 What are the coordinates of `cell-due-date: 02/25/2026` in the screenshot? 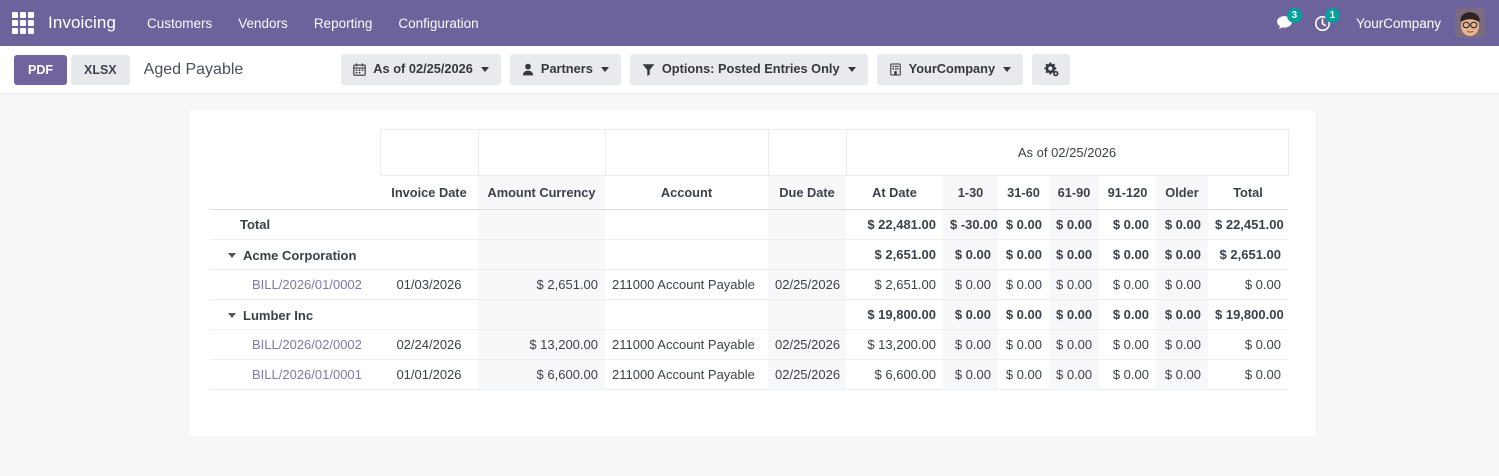 It's located at (807, 284).